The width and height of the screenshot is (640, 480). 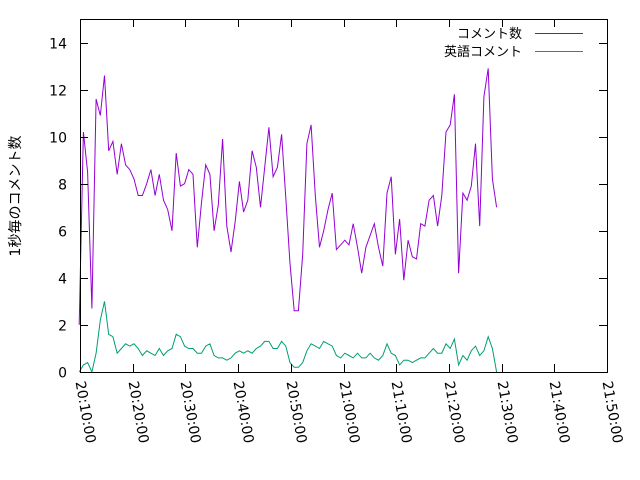 What do you see at coordinates (62, 186) in the screenshot?
I see `y-tick-label: 8` at bounding box center [62, 186].